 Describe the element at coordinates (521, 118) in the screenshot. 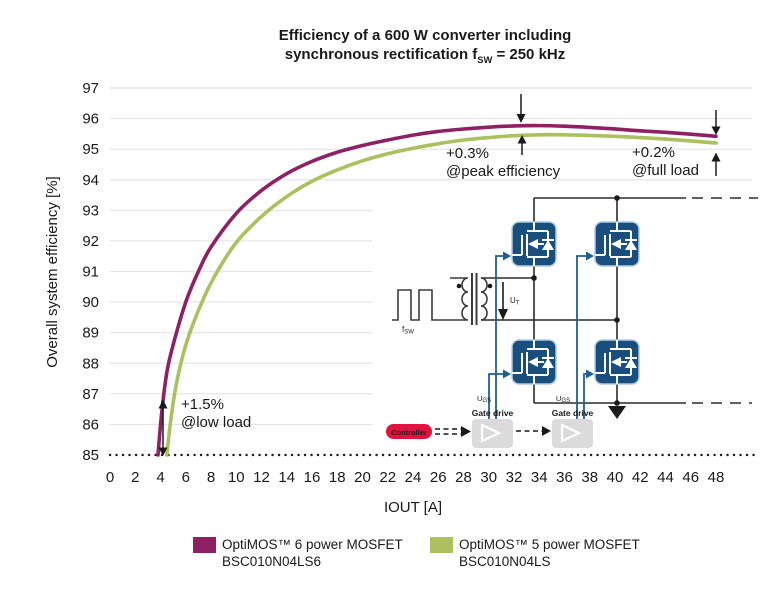

I see `peak-down-arrowhead` at that location.